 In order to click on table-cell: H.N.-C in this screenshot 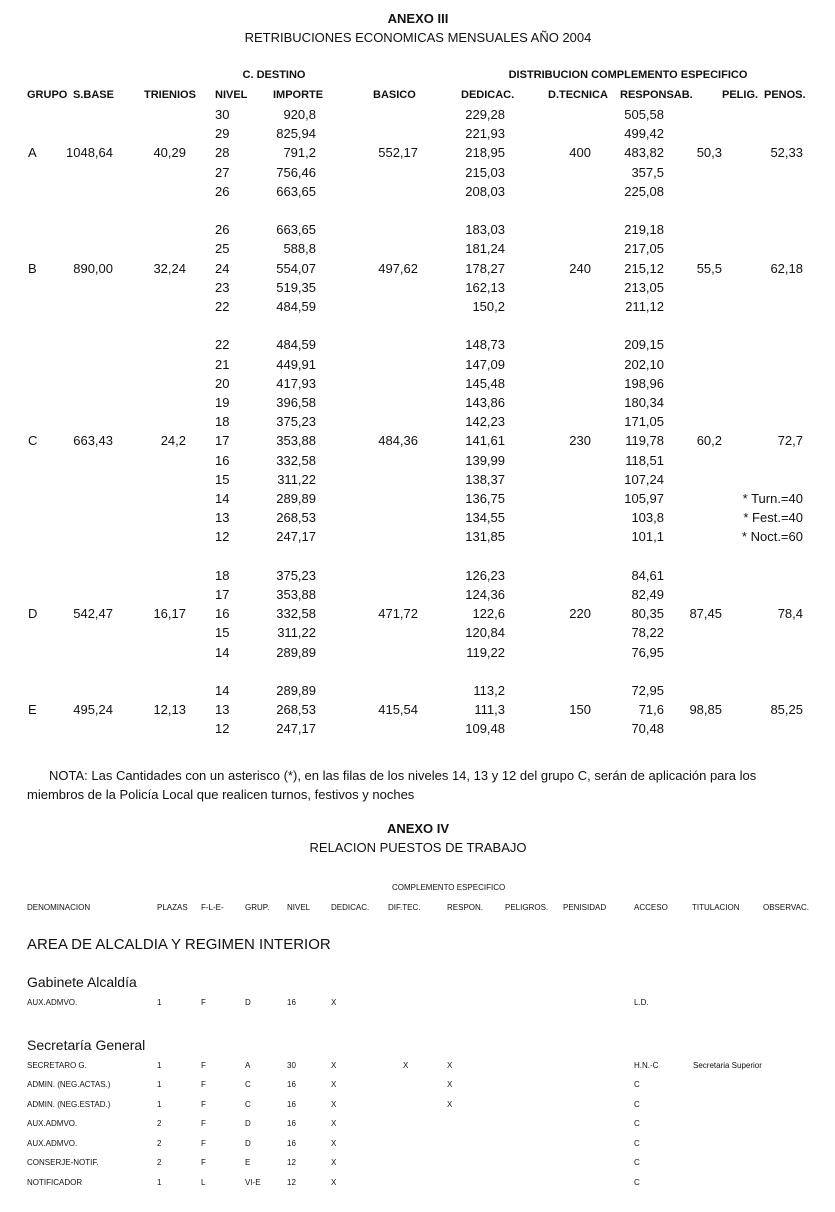, I will do `click(646, 1065)`.